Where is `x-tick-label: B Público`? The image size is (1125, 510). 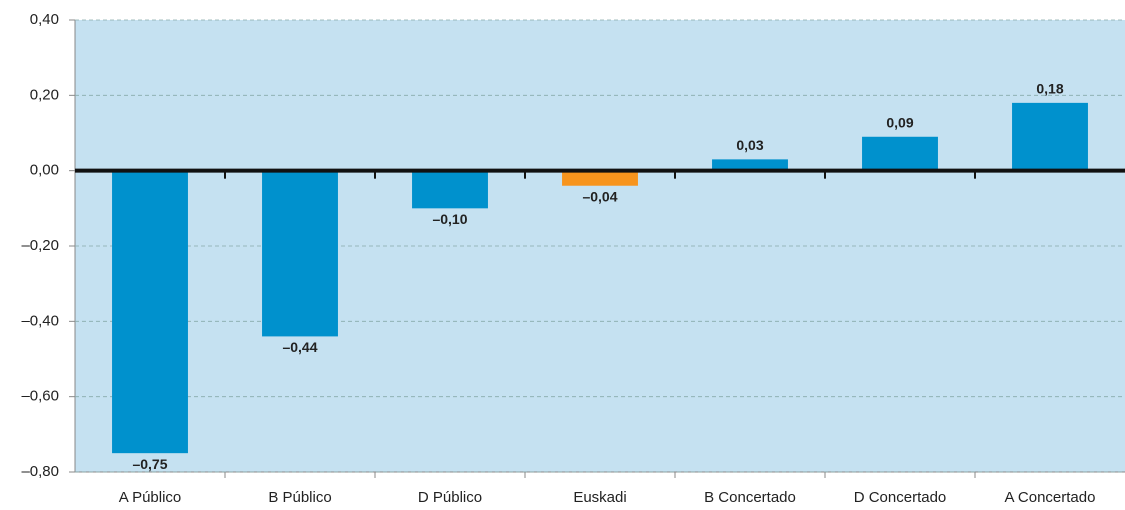 x-tick-label: B Público is located at coordinates (299, 497).